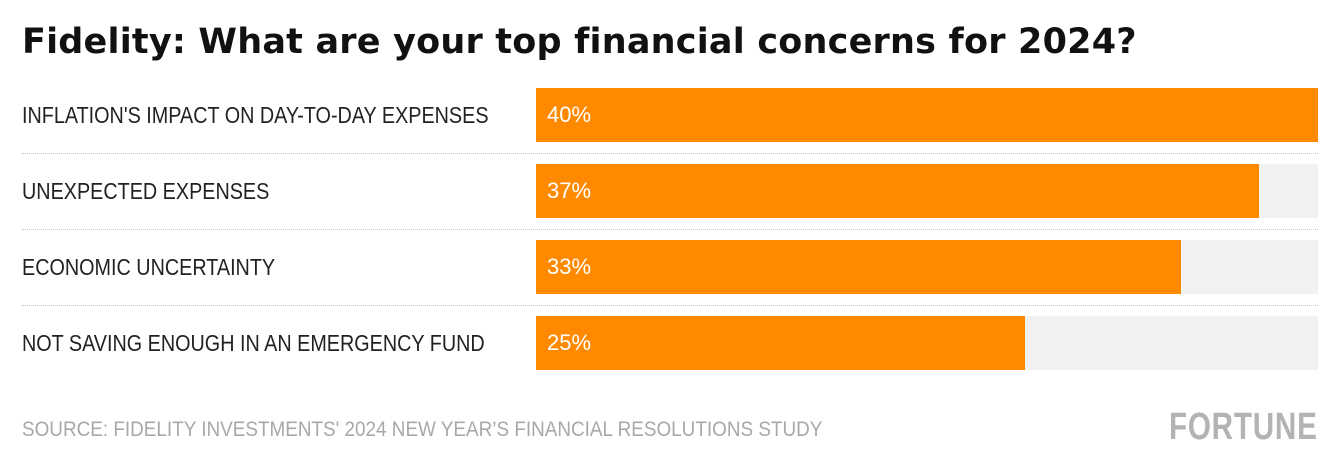 The width and height of the screenshot is (1340, 470). What do you see at coordinates (859, 267) in the screenshot?
I see `bar: 33%` at bounding box center [859, 267].